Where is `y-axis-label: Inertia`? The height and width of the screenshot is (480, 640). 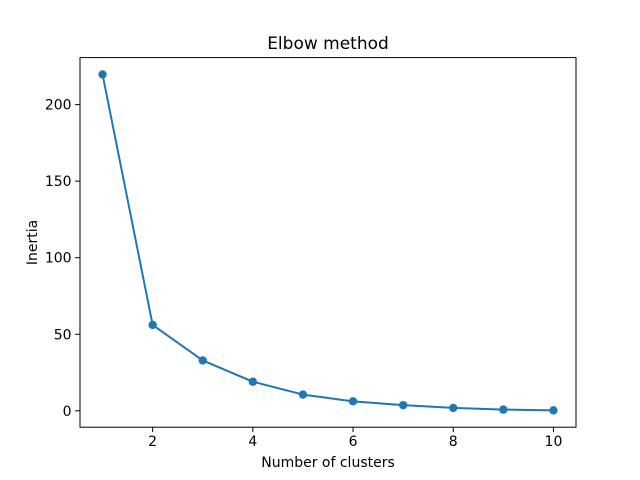 y-axis-label: Inertia is located at coordinates (33, 242).